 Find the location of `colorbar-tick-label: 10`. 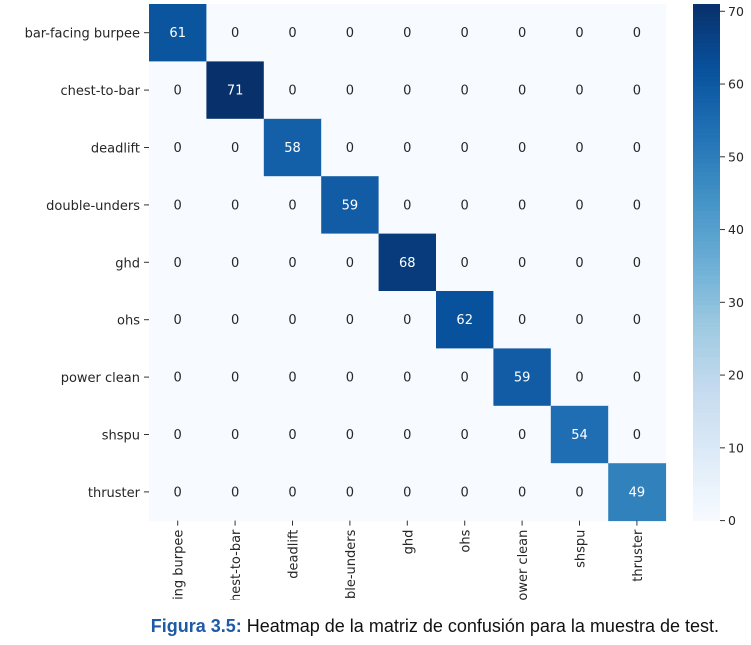

colorbar-tick-label: 10 is located at coordinates (736, 447).